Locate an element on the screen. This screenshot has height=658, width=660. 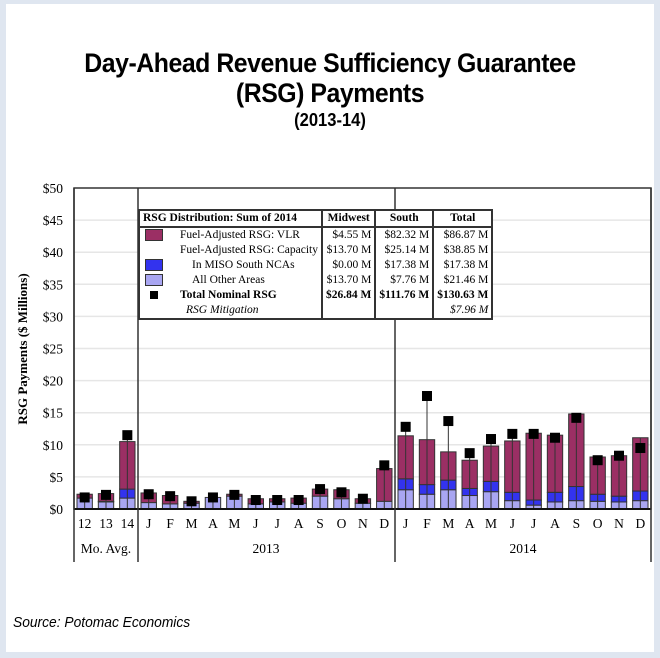
legend-header: RSG Distribution: Sum of 2014 is located at coordinates (230, 218).